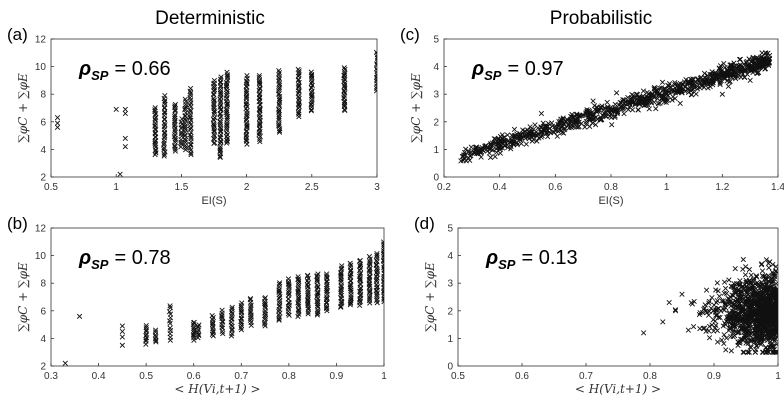  What do you see at coordinates (450, 339) in the screenshot?
I see `y-tick-label: 1` at bounding box center [450, 339].